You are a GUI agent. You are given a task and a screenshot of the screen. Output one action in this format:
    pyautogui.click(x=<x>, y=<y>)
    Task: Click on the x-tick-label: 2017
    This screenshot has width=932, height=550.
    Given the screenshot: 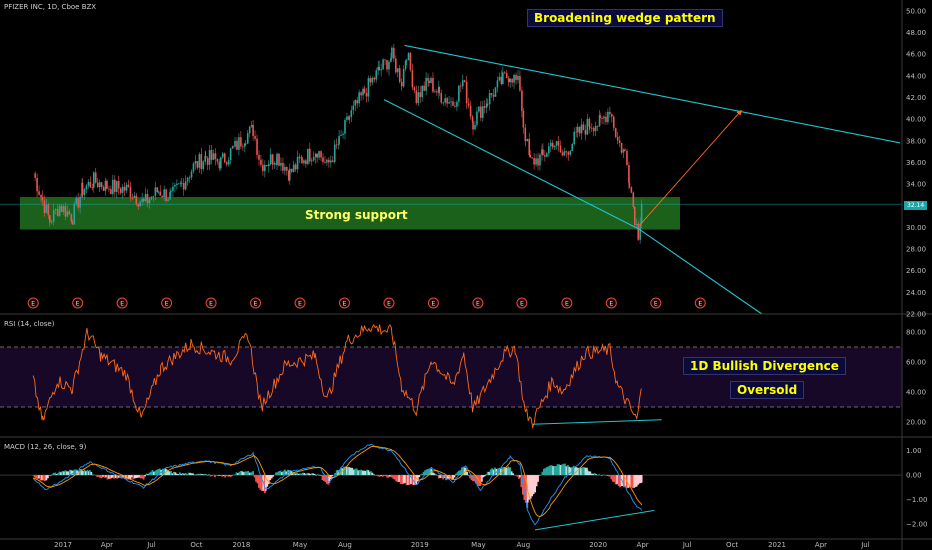 What is the action you would take?
    pyautogui.click(x=63, y=545)
    